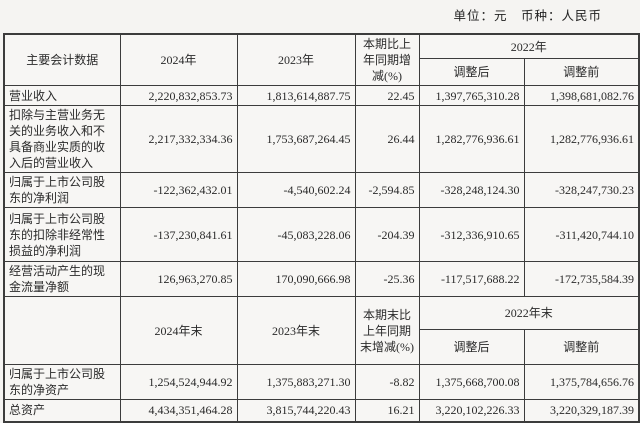  Describe the element at coordinates (178, 234) in the screenshot. I see `value-2024: -137,230,841.61` at that location.